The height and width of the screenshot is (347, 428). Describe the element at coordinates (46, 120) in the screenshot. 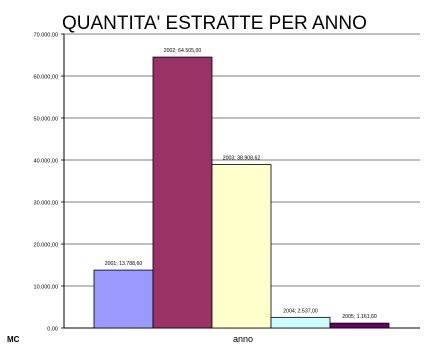

I see `y-tick-label: 50.000,00` at that location.